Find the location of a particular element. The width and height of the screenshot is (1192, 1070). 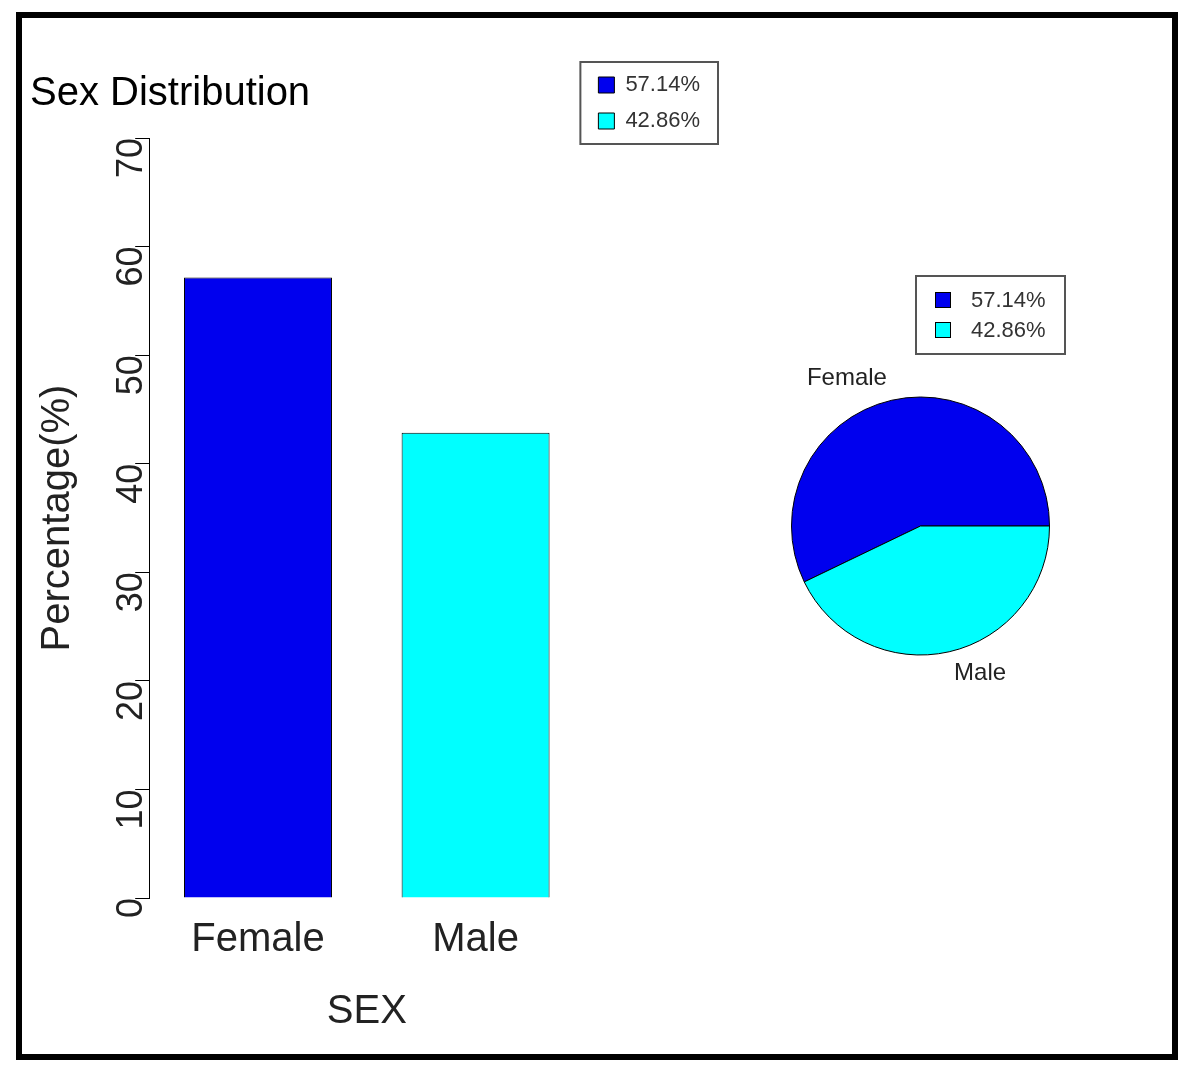

y-tick-label: 70 is located at coordinates (130, 158).